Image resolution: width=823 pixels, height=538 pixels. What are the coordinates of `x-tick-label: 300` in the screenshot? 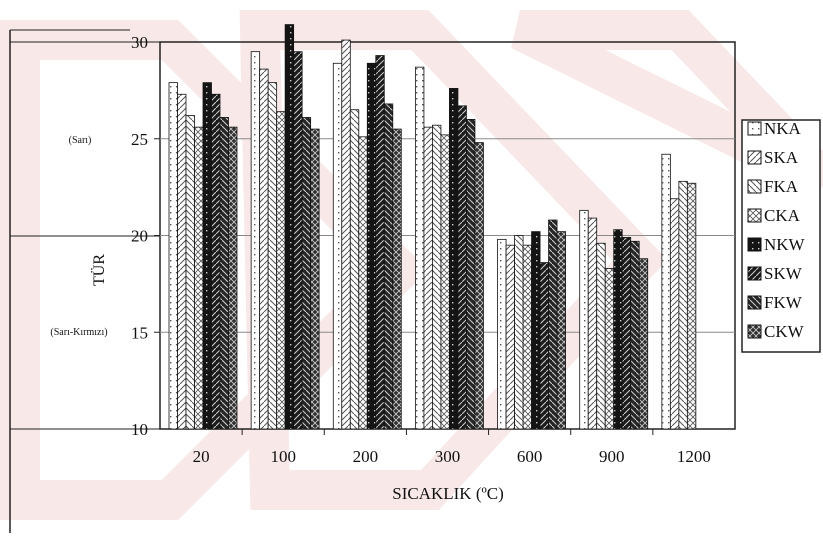 It's located at (448, 456).